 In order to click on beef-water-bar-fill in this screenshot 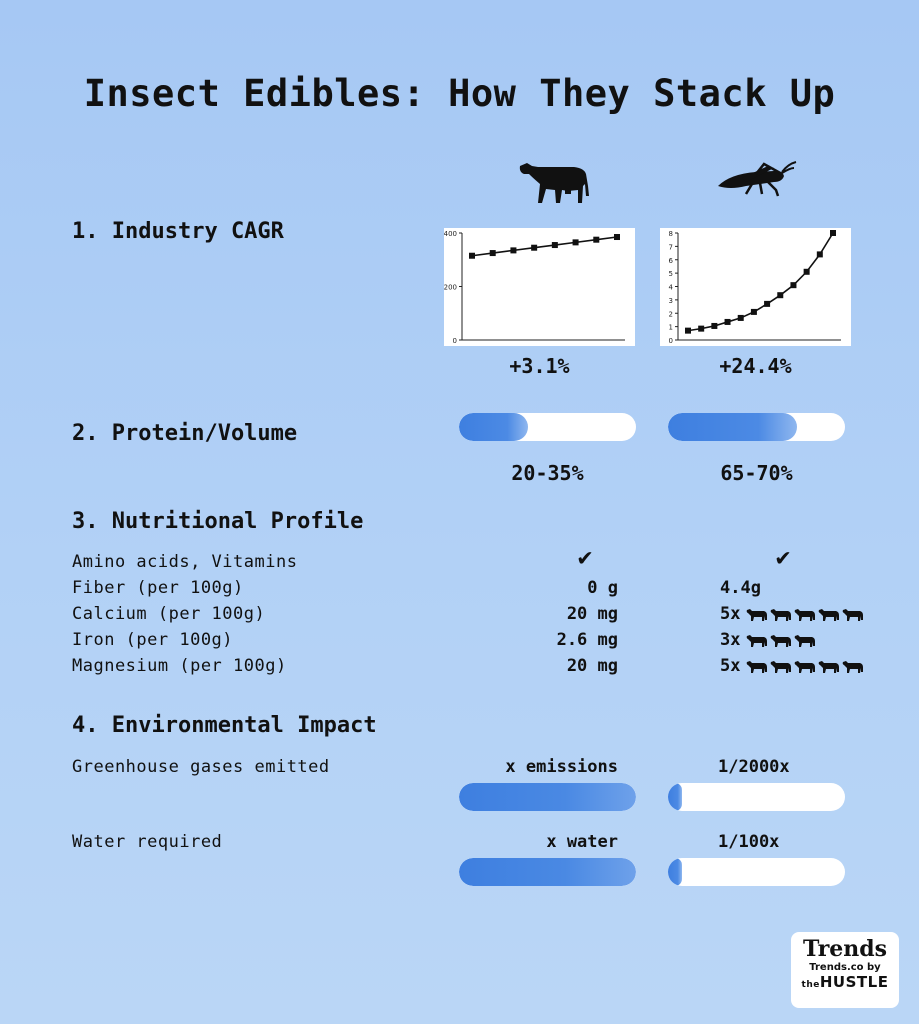, I will do `click(547, 872)`.